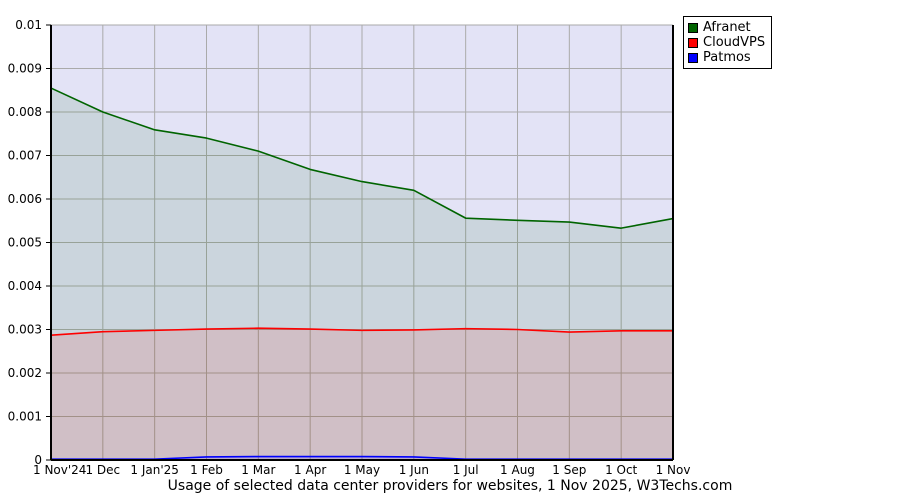  What do you see at coordinates (25, 373) in the screenshot?
I see `y-tick-label: 0.002` at bounding box center [25, 373].